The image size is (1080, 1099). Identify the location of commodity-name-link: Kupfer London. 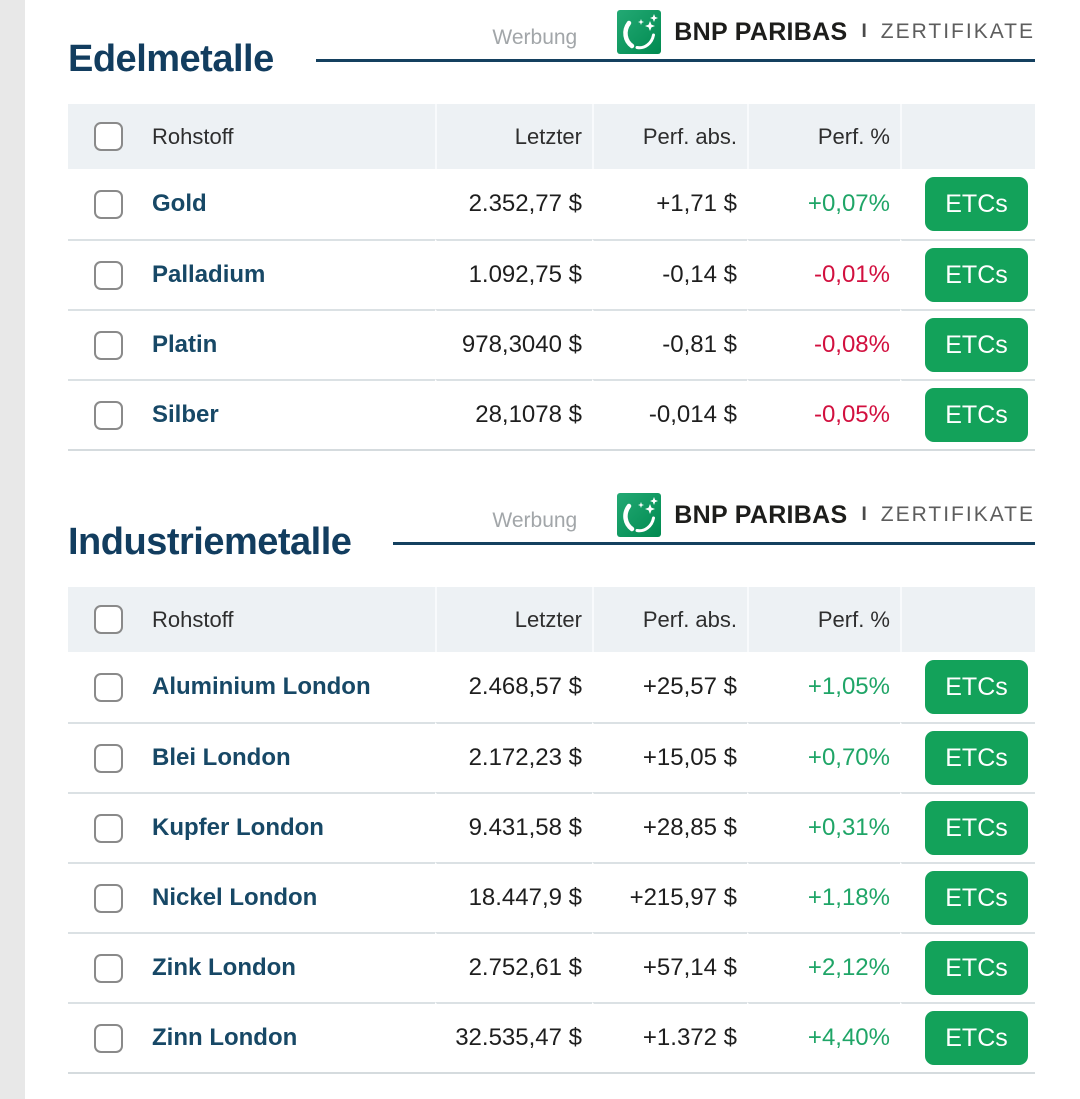
(238, 827).